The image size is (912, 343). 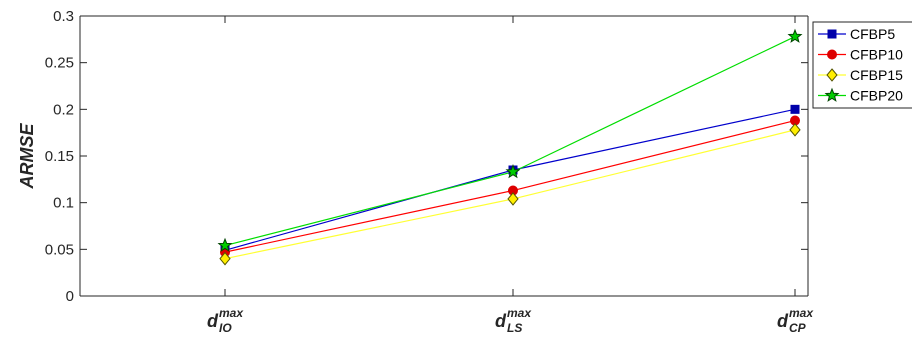 I want to click on y-tick-label: 0.1, so click(x=63, y=203).